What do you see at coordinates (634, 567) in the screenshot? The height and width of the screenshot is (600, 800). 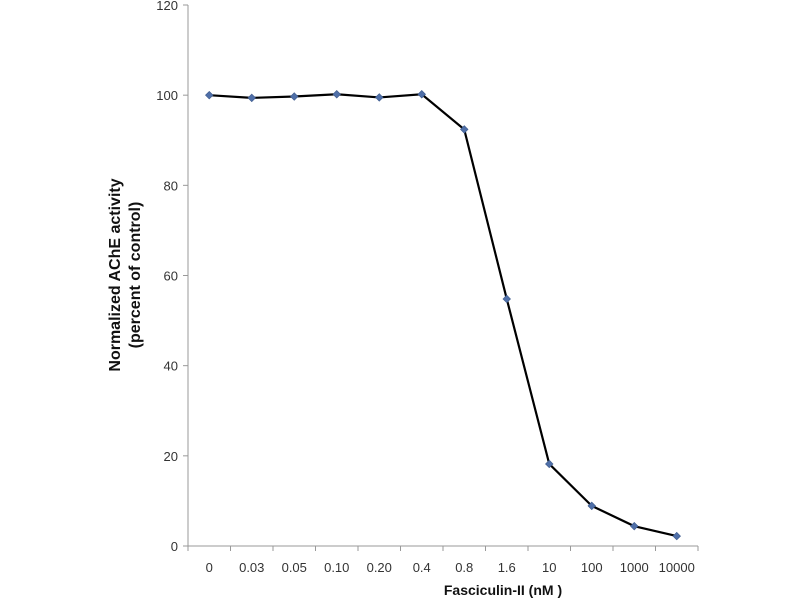 I see `x-tick-label: 1000` at bounding box center [634, 567].